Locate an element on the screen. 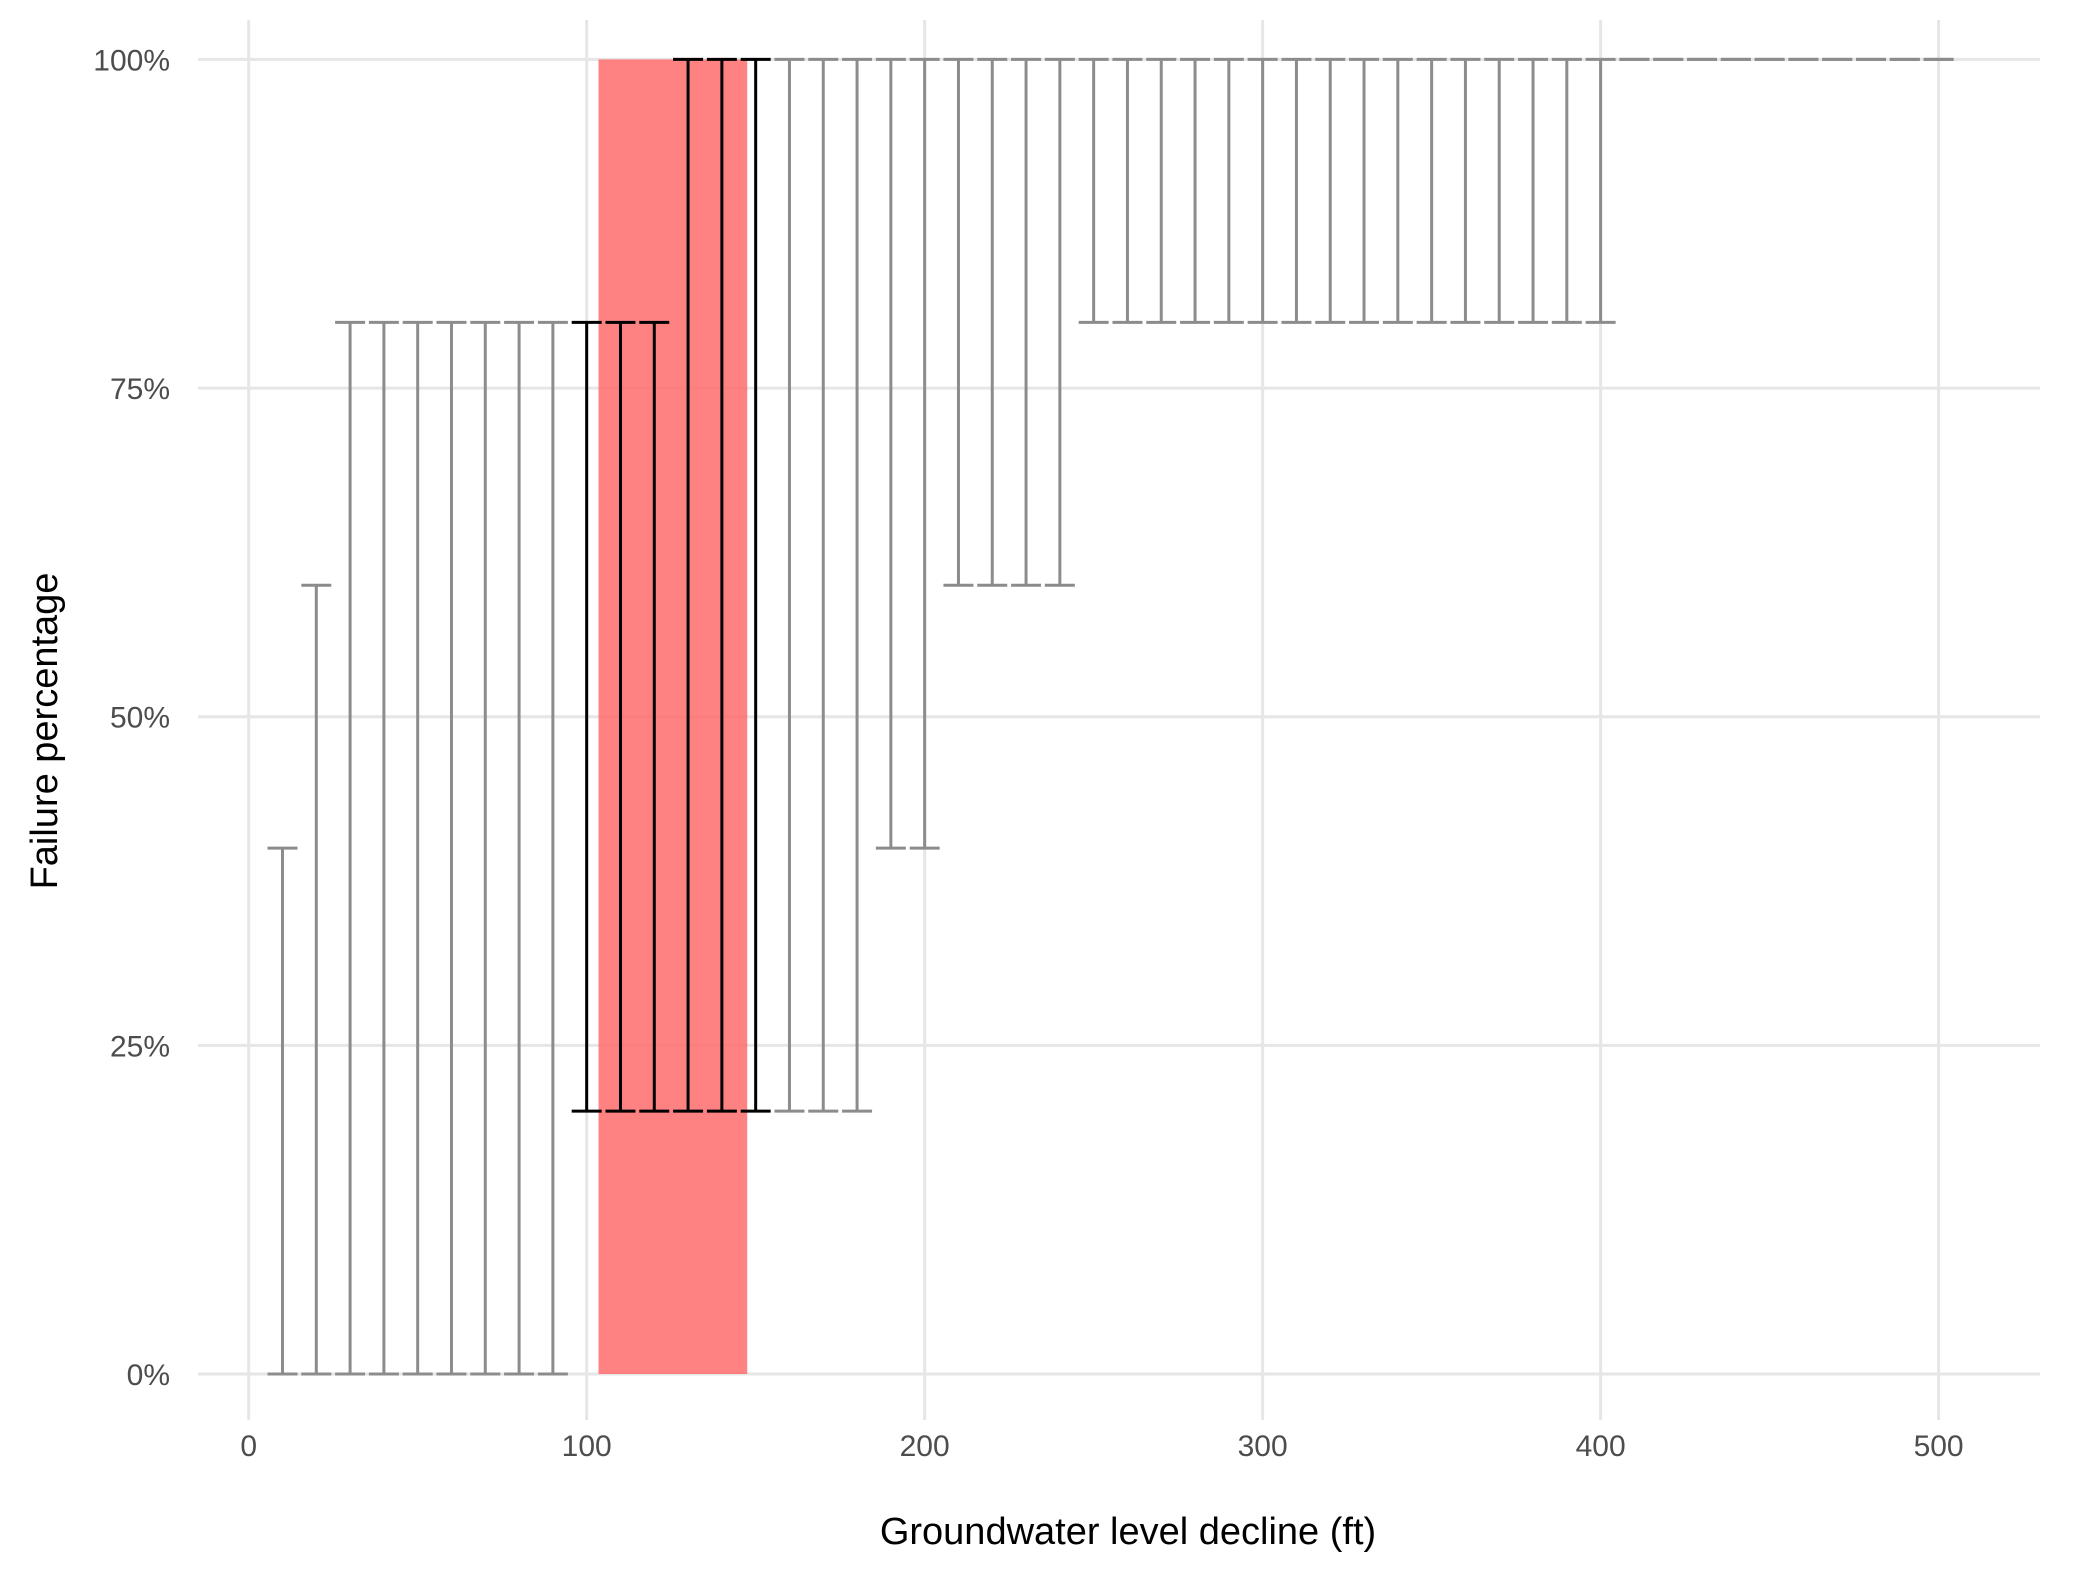  y-axis-title: Failure percentage is located at coordinates (45, 731).